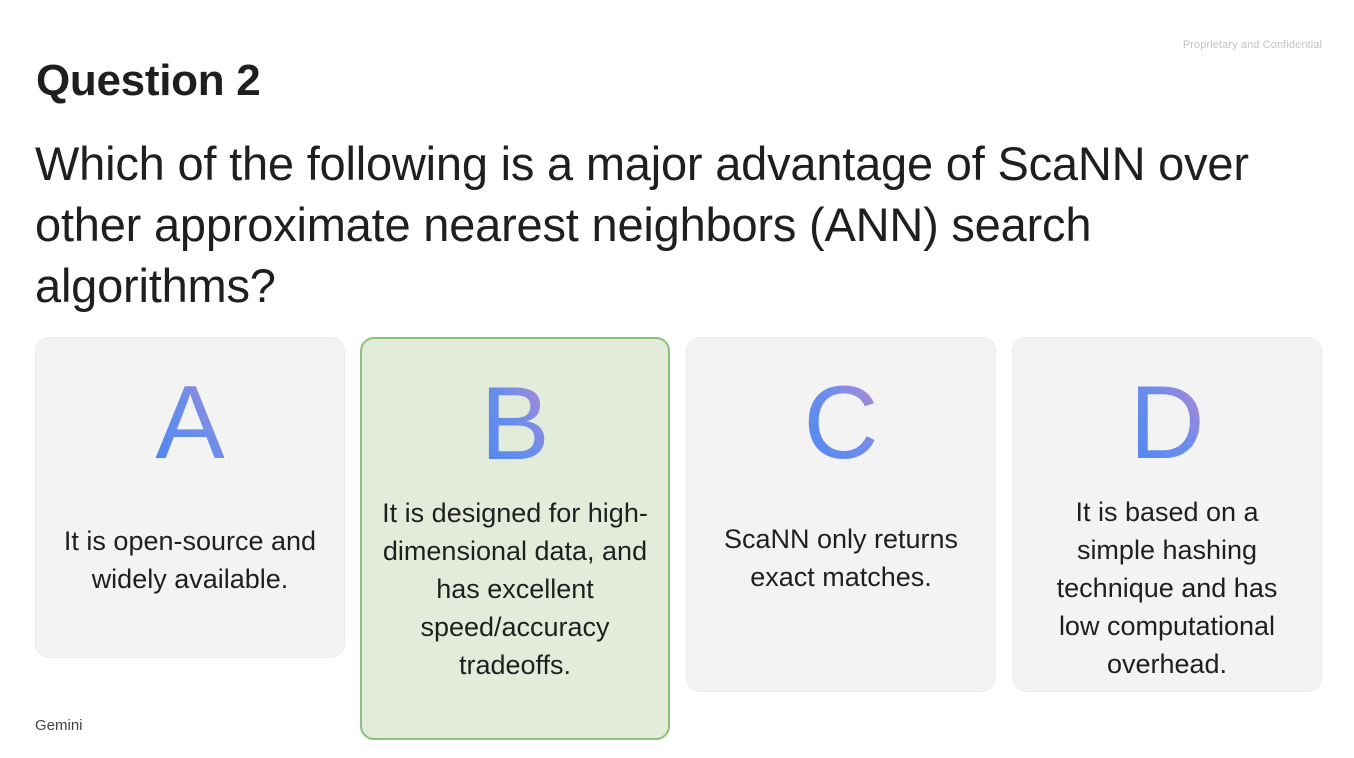 This screenshot has height=758, width=1354. I want to click on confidentiality-notice: Proprietary and Confidential, so click(1252, 45).